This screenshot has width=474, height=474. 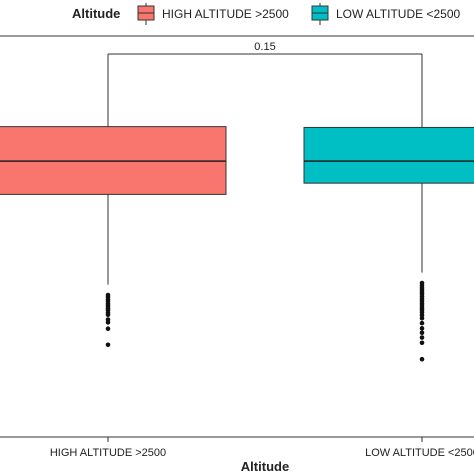 I want to click on significance-bracket: 0.15, so click(x=265, y=53).